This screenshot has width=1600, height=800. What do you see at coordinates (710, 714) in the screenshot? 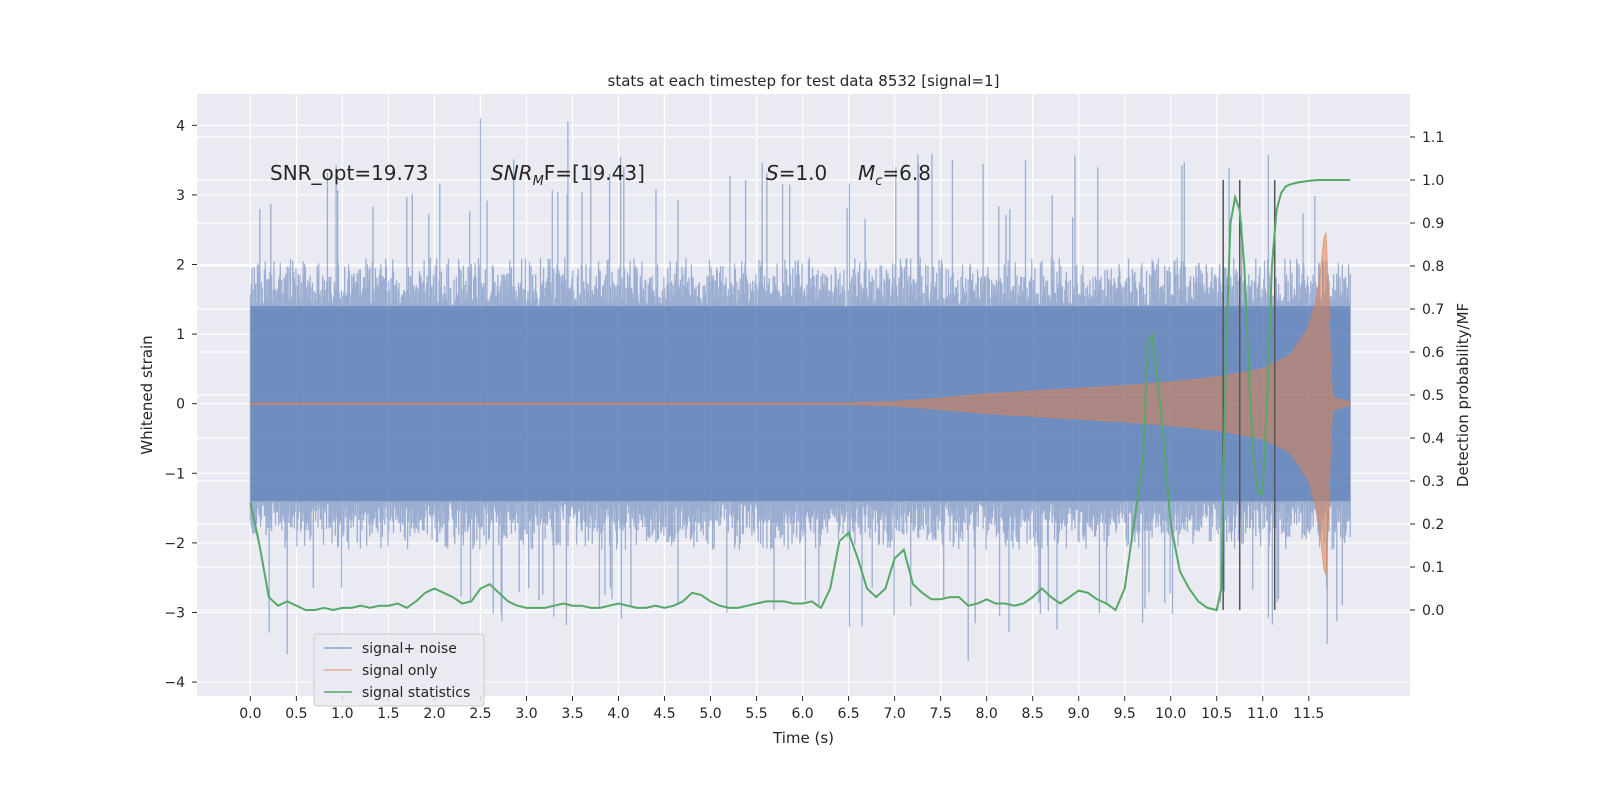
I see `x-tick-label: 5.0` at bounding box center [710, 714].